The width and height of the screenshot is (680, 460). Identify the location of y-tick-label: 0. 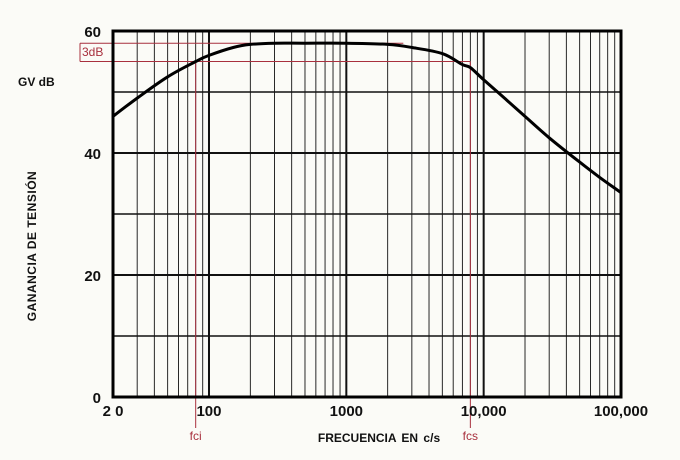
(97, 398).